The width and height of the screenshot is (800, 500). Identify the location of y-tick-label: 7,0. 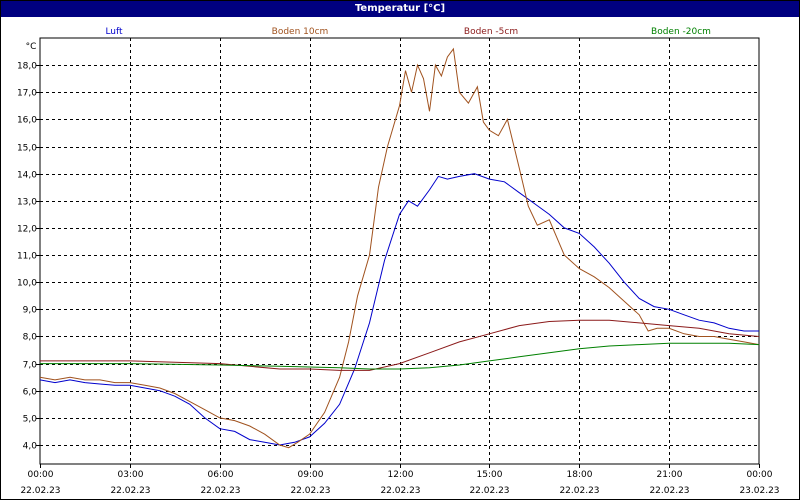
(30, 366).